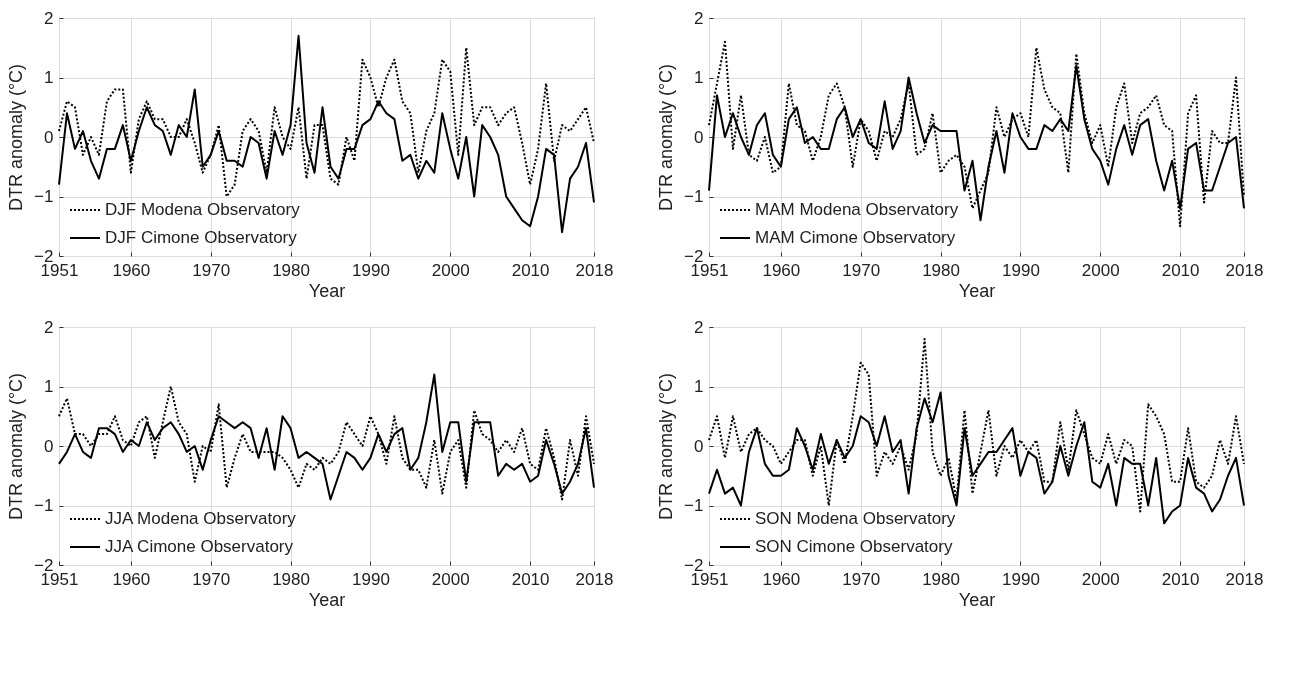 The width and height of the screenshot is (1304, 688). What do you see at coordinates (857, 209) in the screenshot?
I see `legend-label: MAM Modena Observatory` at bounding box center [857, 209].